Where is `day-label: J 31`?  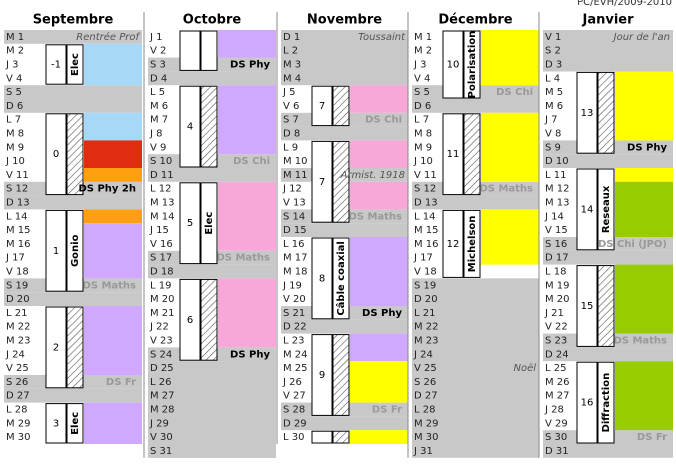 day-label: J 31 is located at coordinates (423, 451).